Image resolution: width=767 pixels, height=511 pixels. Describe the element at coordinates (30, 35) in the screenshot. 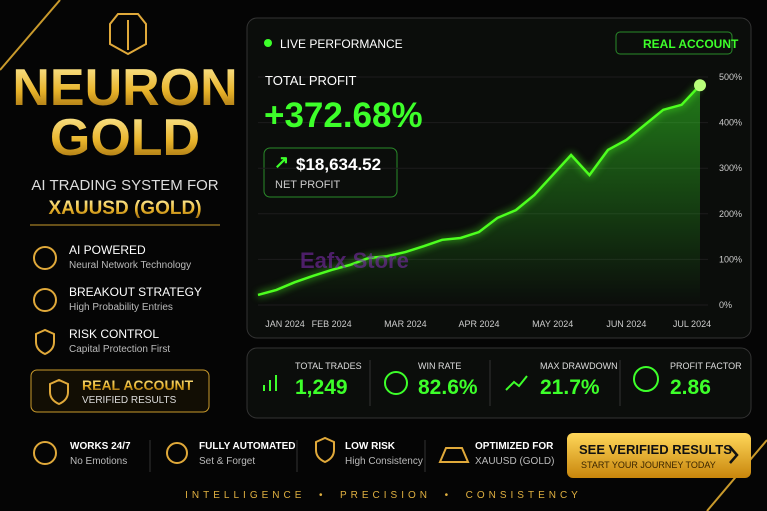

I see `deco` at that location.